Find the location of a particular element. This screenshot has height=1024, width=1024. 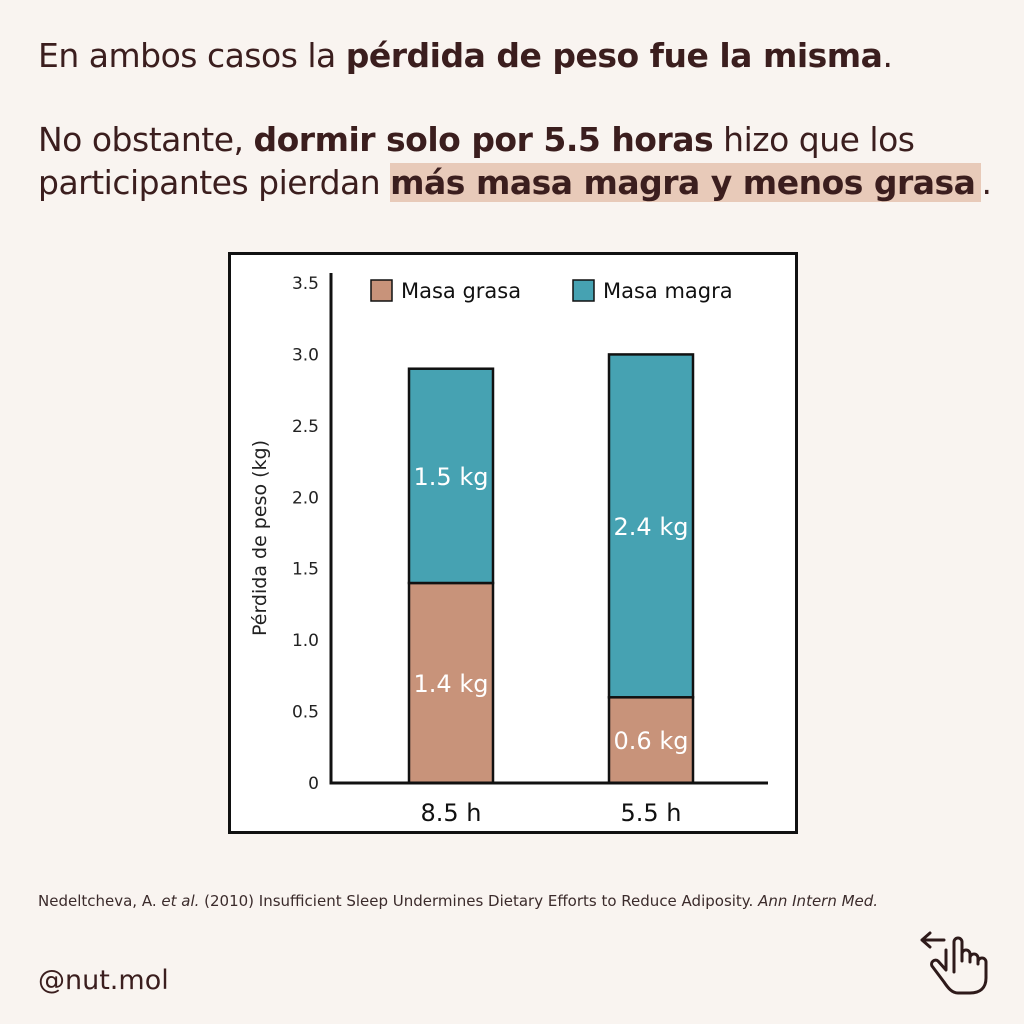

data-label: 0.6 kg is located at coordinates (651, 741).